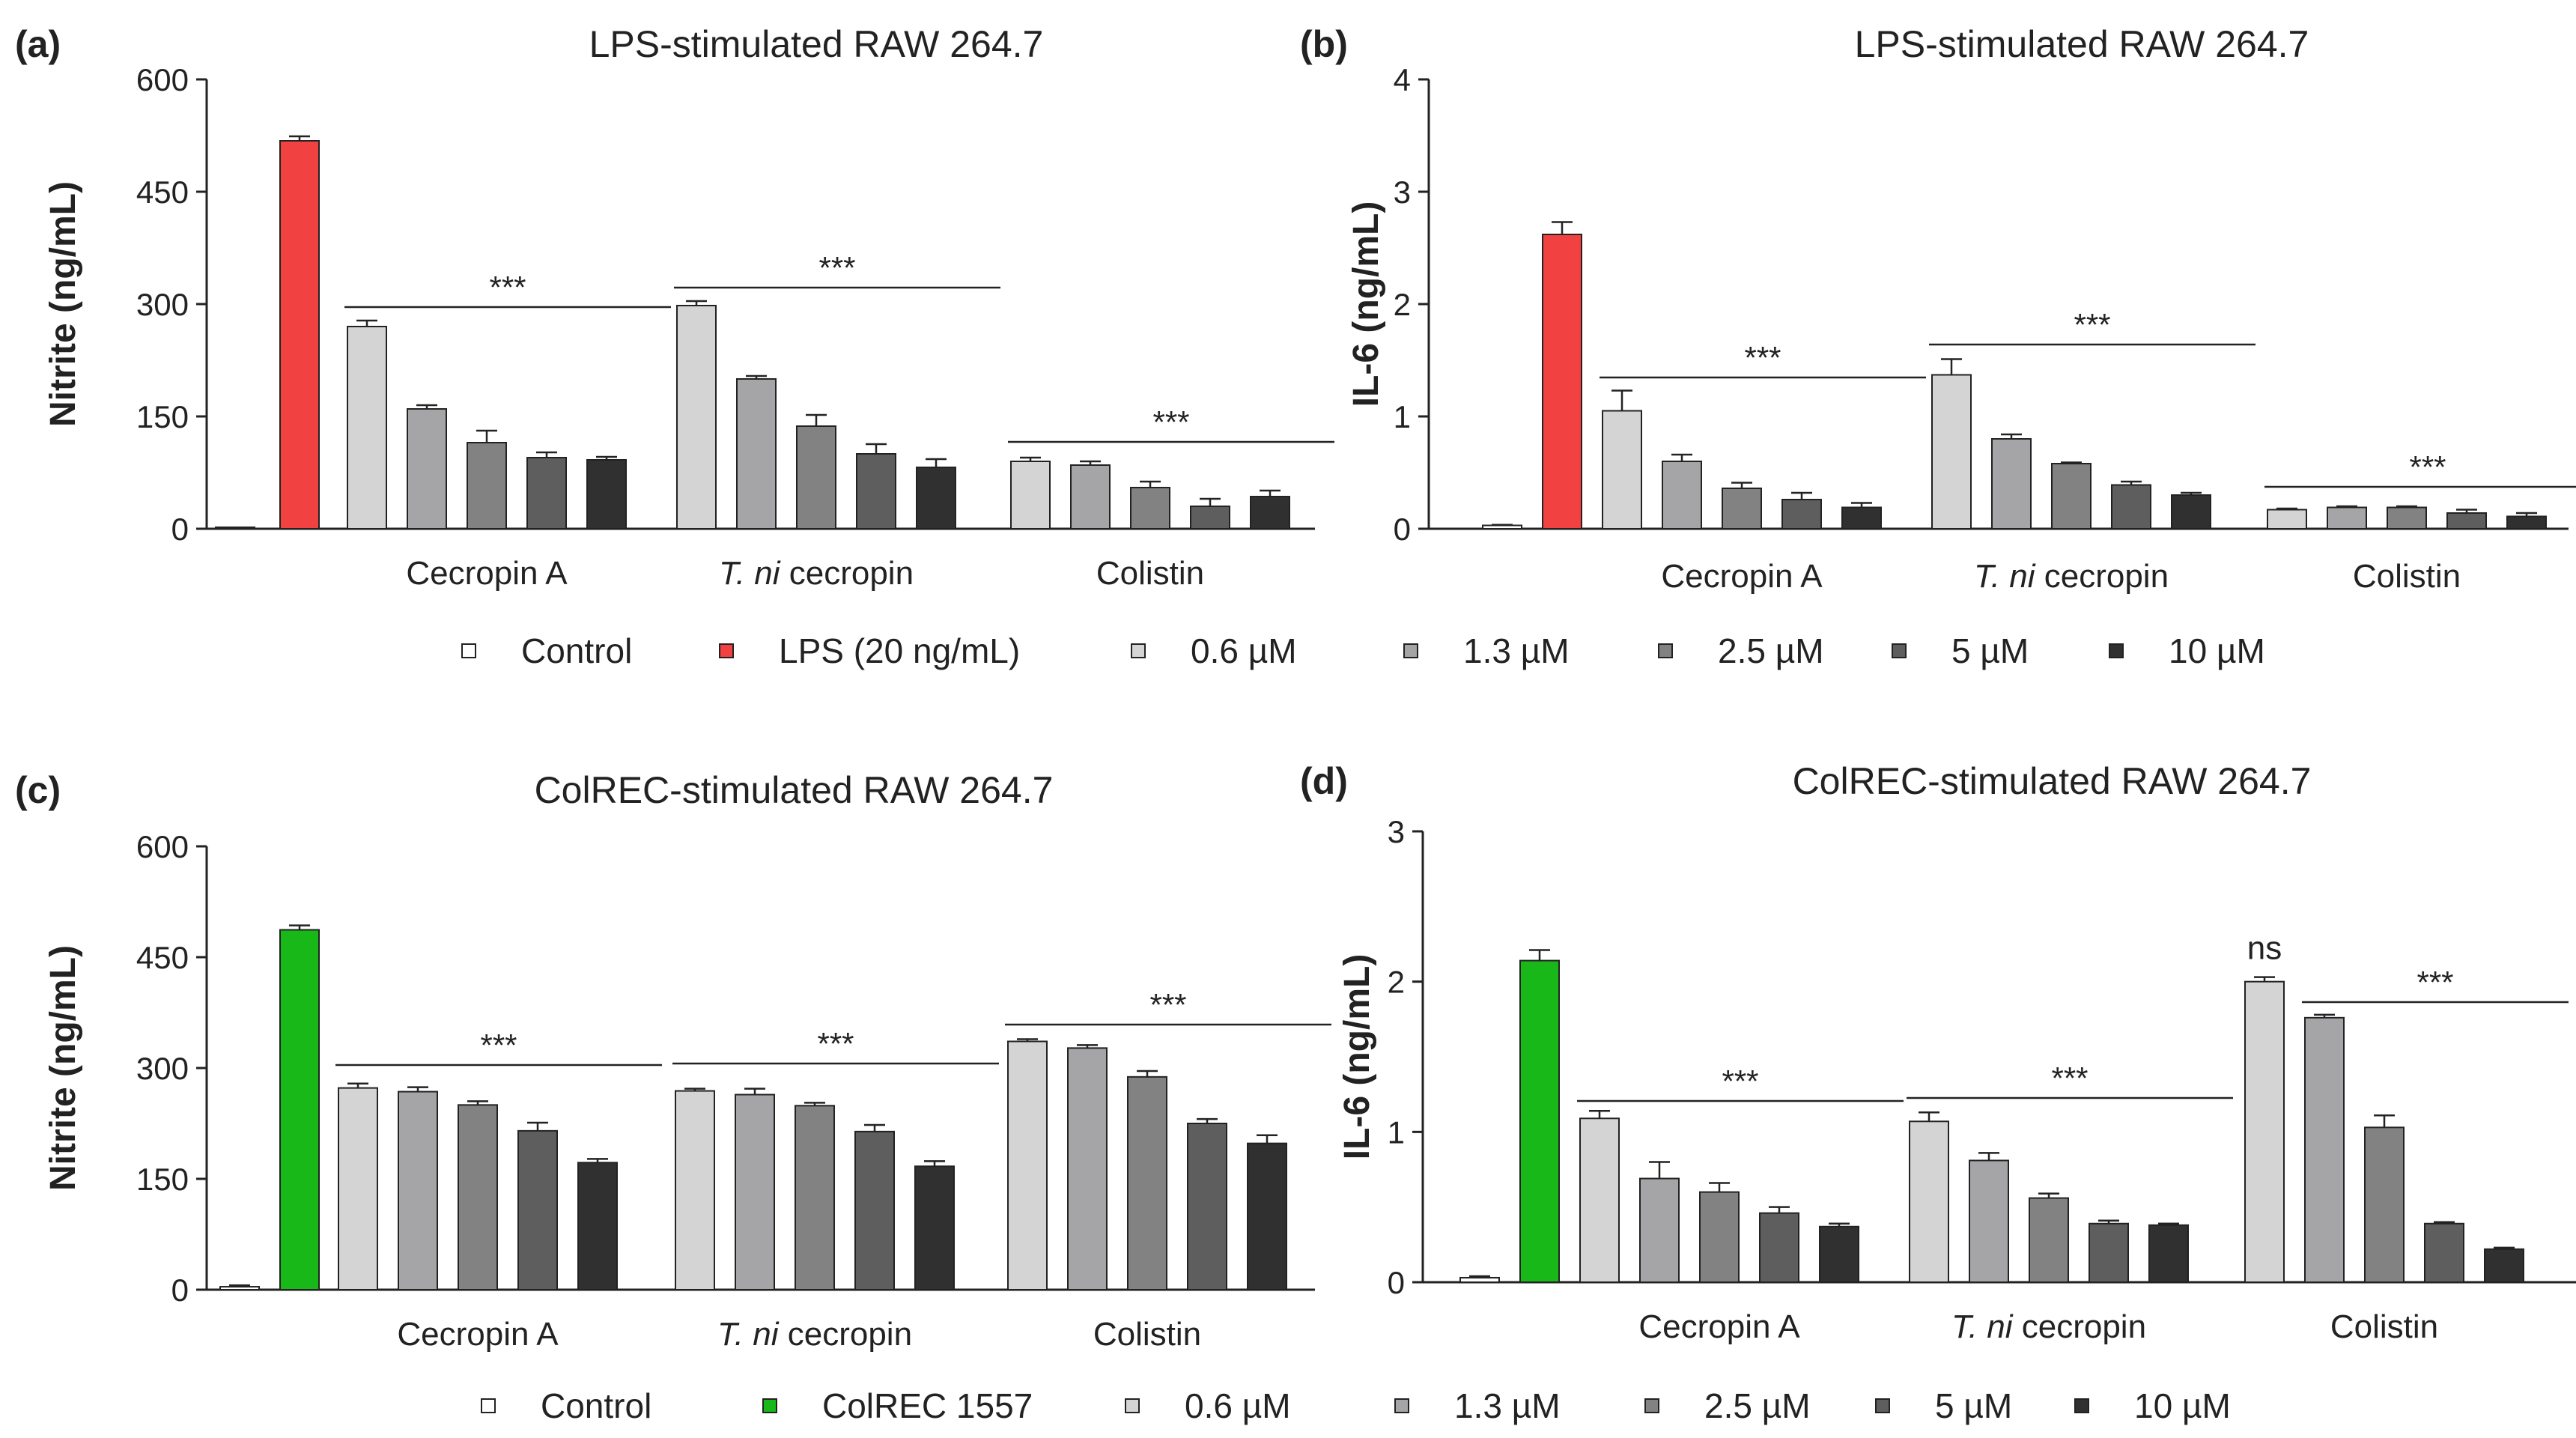  What do you see at coordinates (2264, 948) in the screenshot?
I see `ns-label: ns` at bounding box center [2264, 948].